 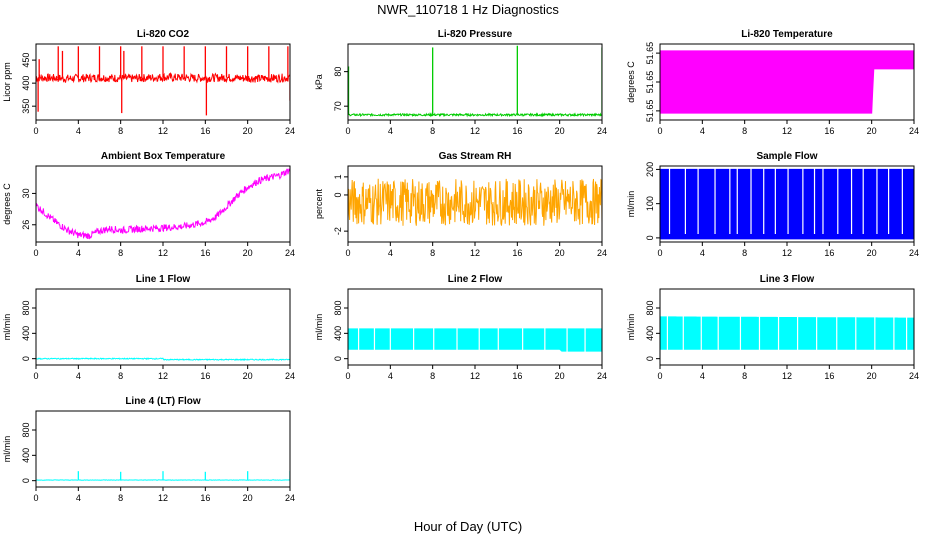 What do you see at coordinates (338, 72) in the screenshot?
I see `y-tick-label: 80` at bounding box center [338, 72].